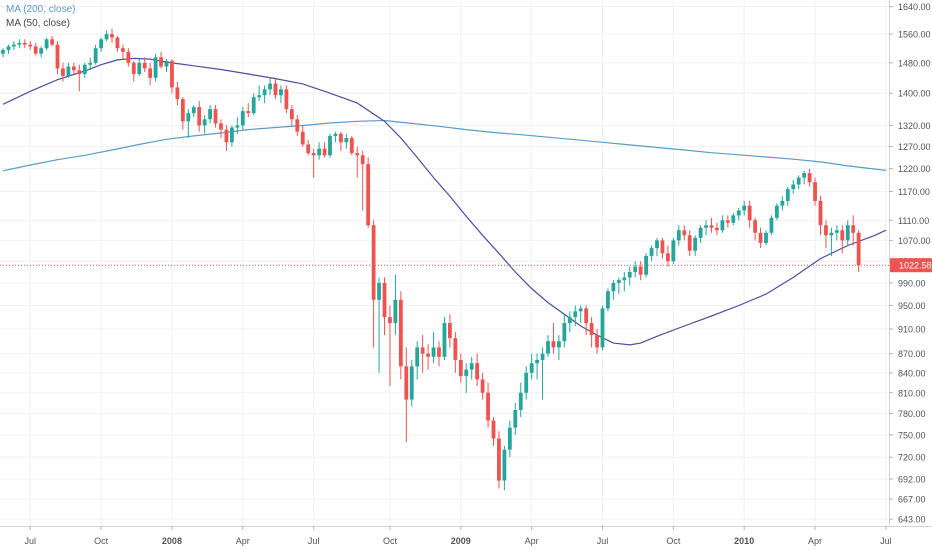 The width and height of the screenshot is (932, 550). What do you see at coordinates (912, 520) in the screenshot?
I see `y-tick-label: 643.00` at bounding box center [912, 520].